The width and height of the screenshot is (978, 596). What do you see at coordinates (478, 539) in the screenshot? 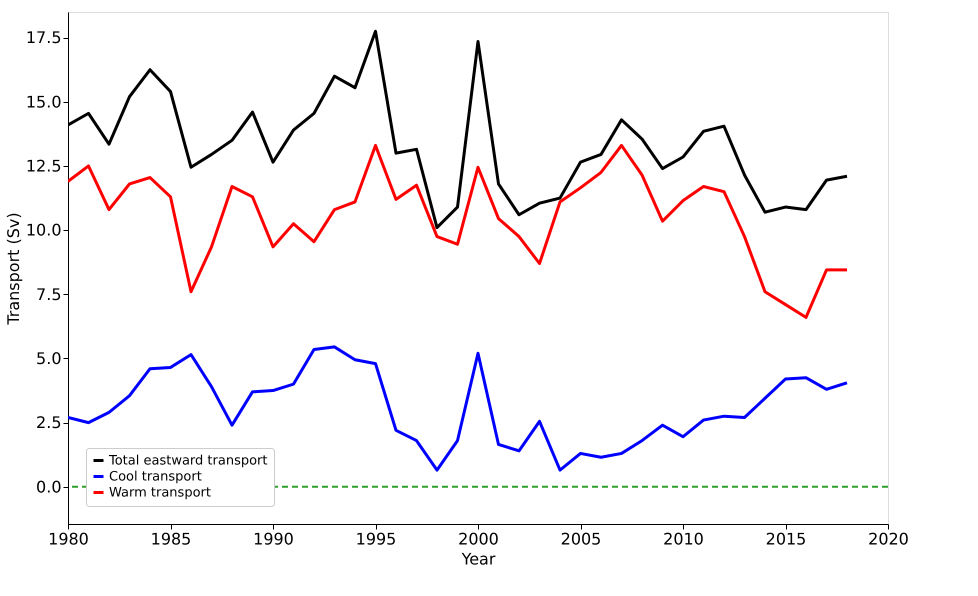
I see `x-tick-label: 2000` at bounding box center [478, 539].